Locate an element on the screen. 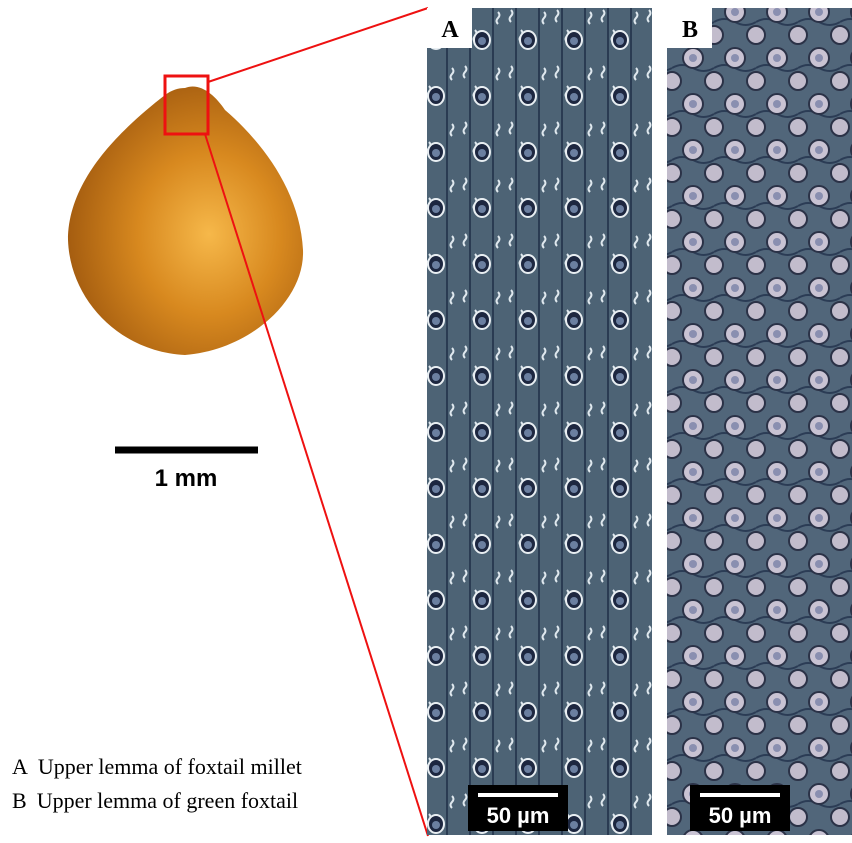 This screenshot has height=843, width=852. panel-label: B is located at coordinates (690, 30).